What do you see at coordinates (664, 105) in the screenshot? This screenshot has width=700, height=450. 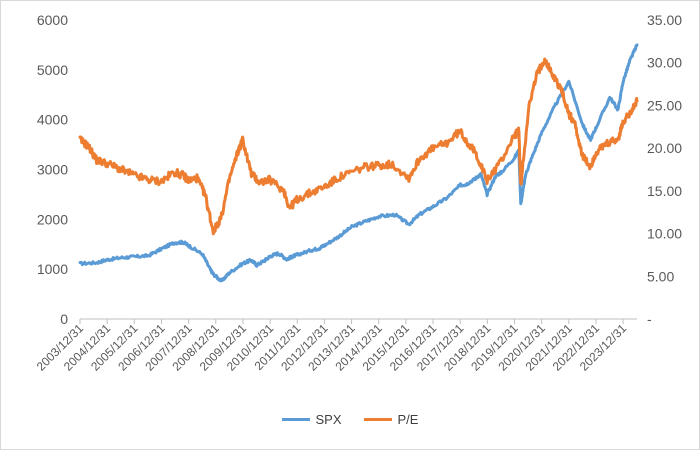 I see `y-right-tick-label: 25.00` at bounding box center [664, 105].